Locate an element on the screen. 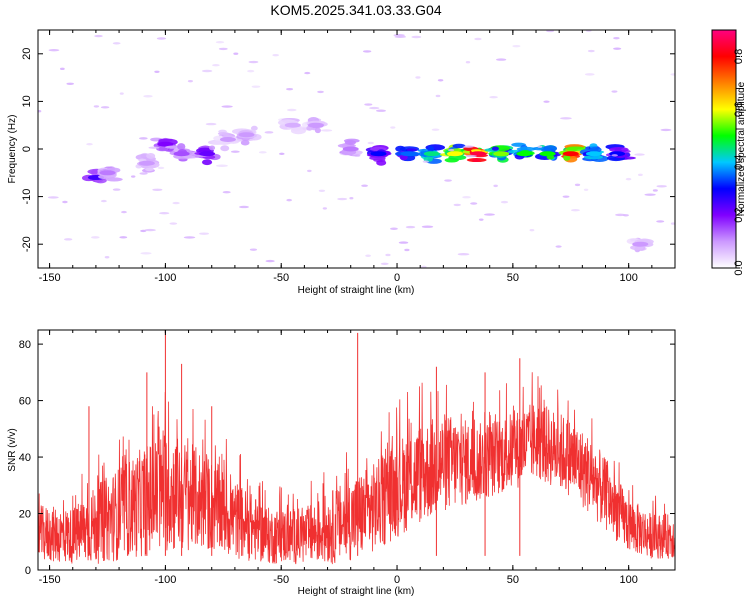 The height and width of the screenshot is (600, 750). snr-ytick-label: 20 is located at coordinates (25, 515).